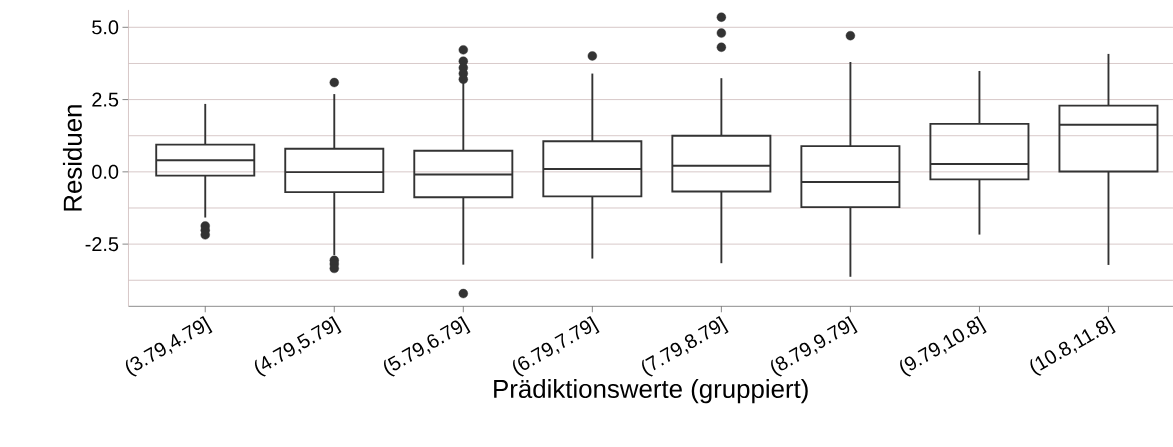  I want to click on y-tick-label: 5.0, so click(105, 27).